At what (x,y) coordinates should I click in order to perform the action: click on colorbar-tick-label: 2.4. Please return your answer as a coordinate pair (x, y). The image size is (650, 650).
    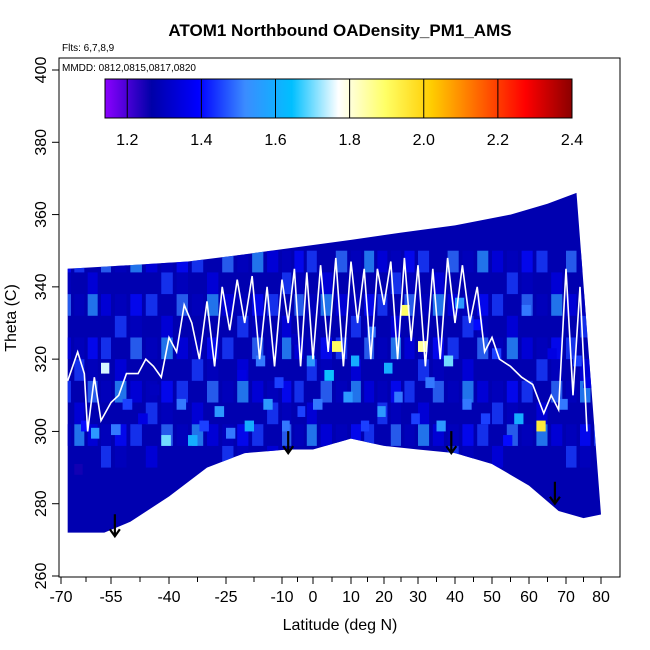
    Looking at the image, I should click on (572, 140).